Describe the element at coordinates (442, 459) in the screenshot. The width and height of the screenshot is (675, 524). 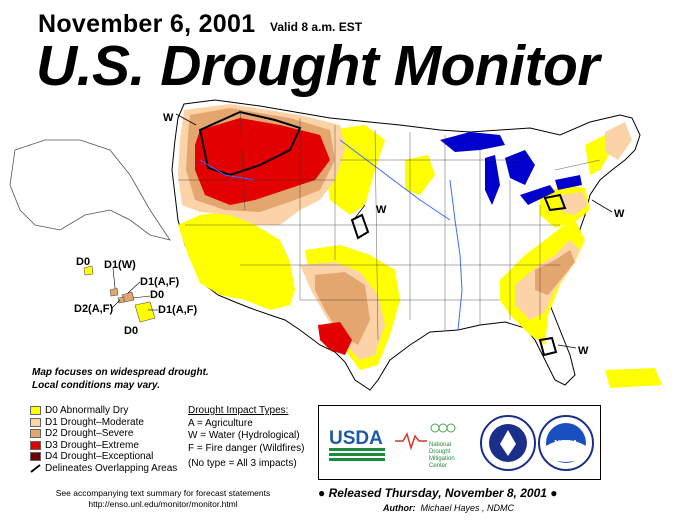
I see `svg-text: Mitigation` at that location.